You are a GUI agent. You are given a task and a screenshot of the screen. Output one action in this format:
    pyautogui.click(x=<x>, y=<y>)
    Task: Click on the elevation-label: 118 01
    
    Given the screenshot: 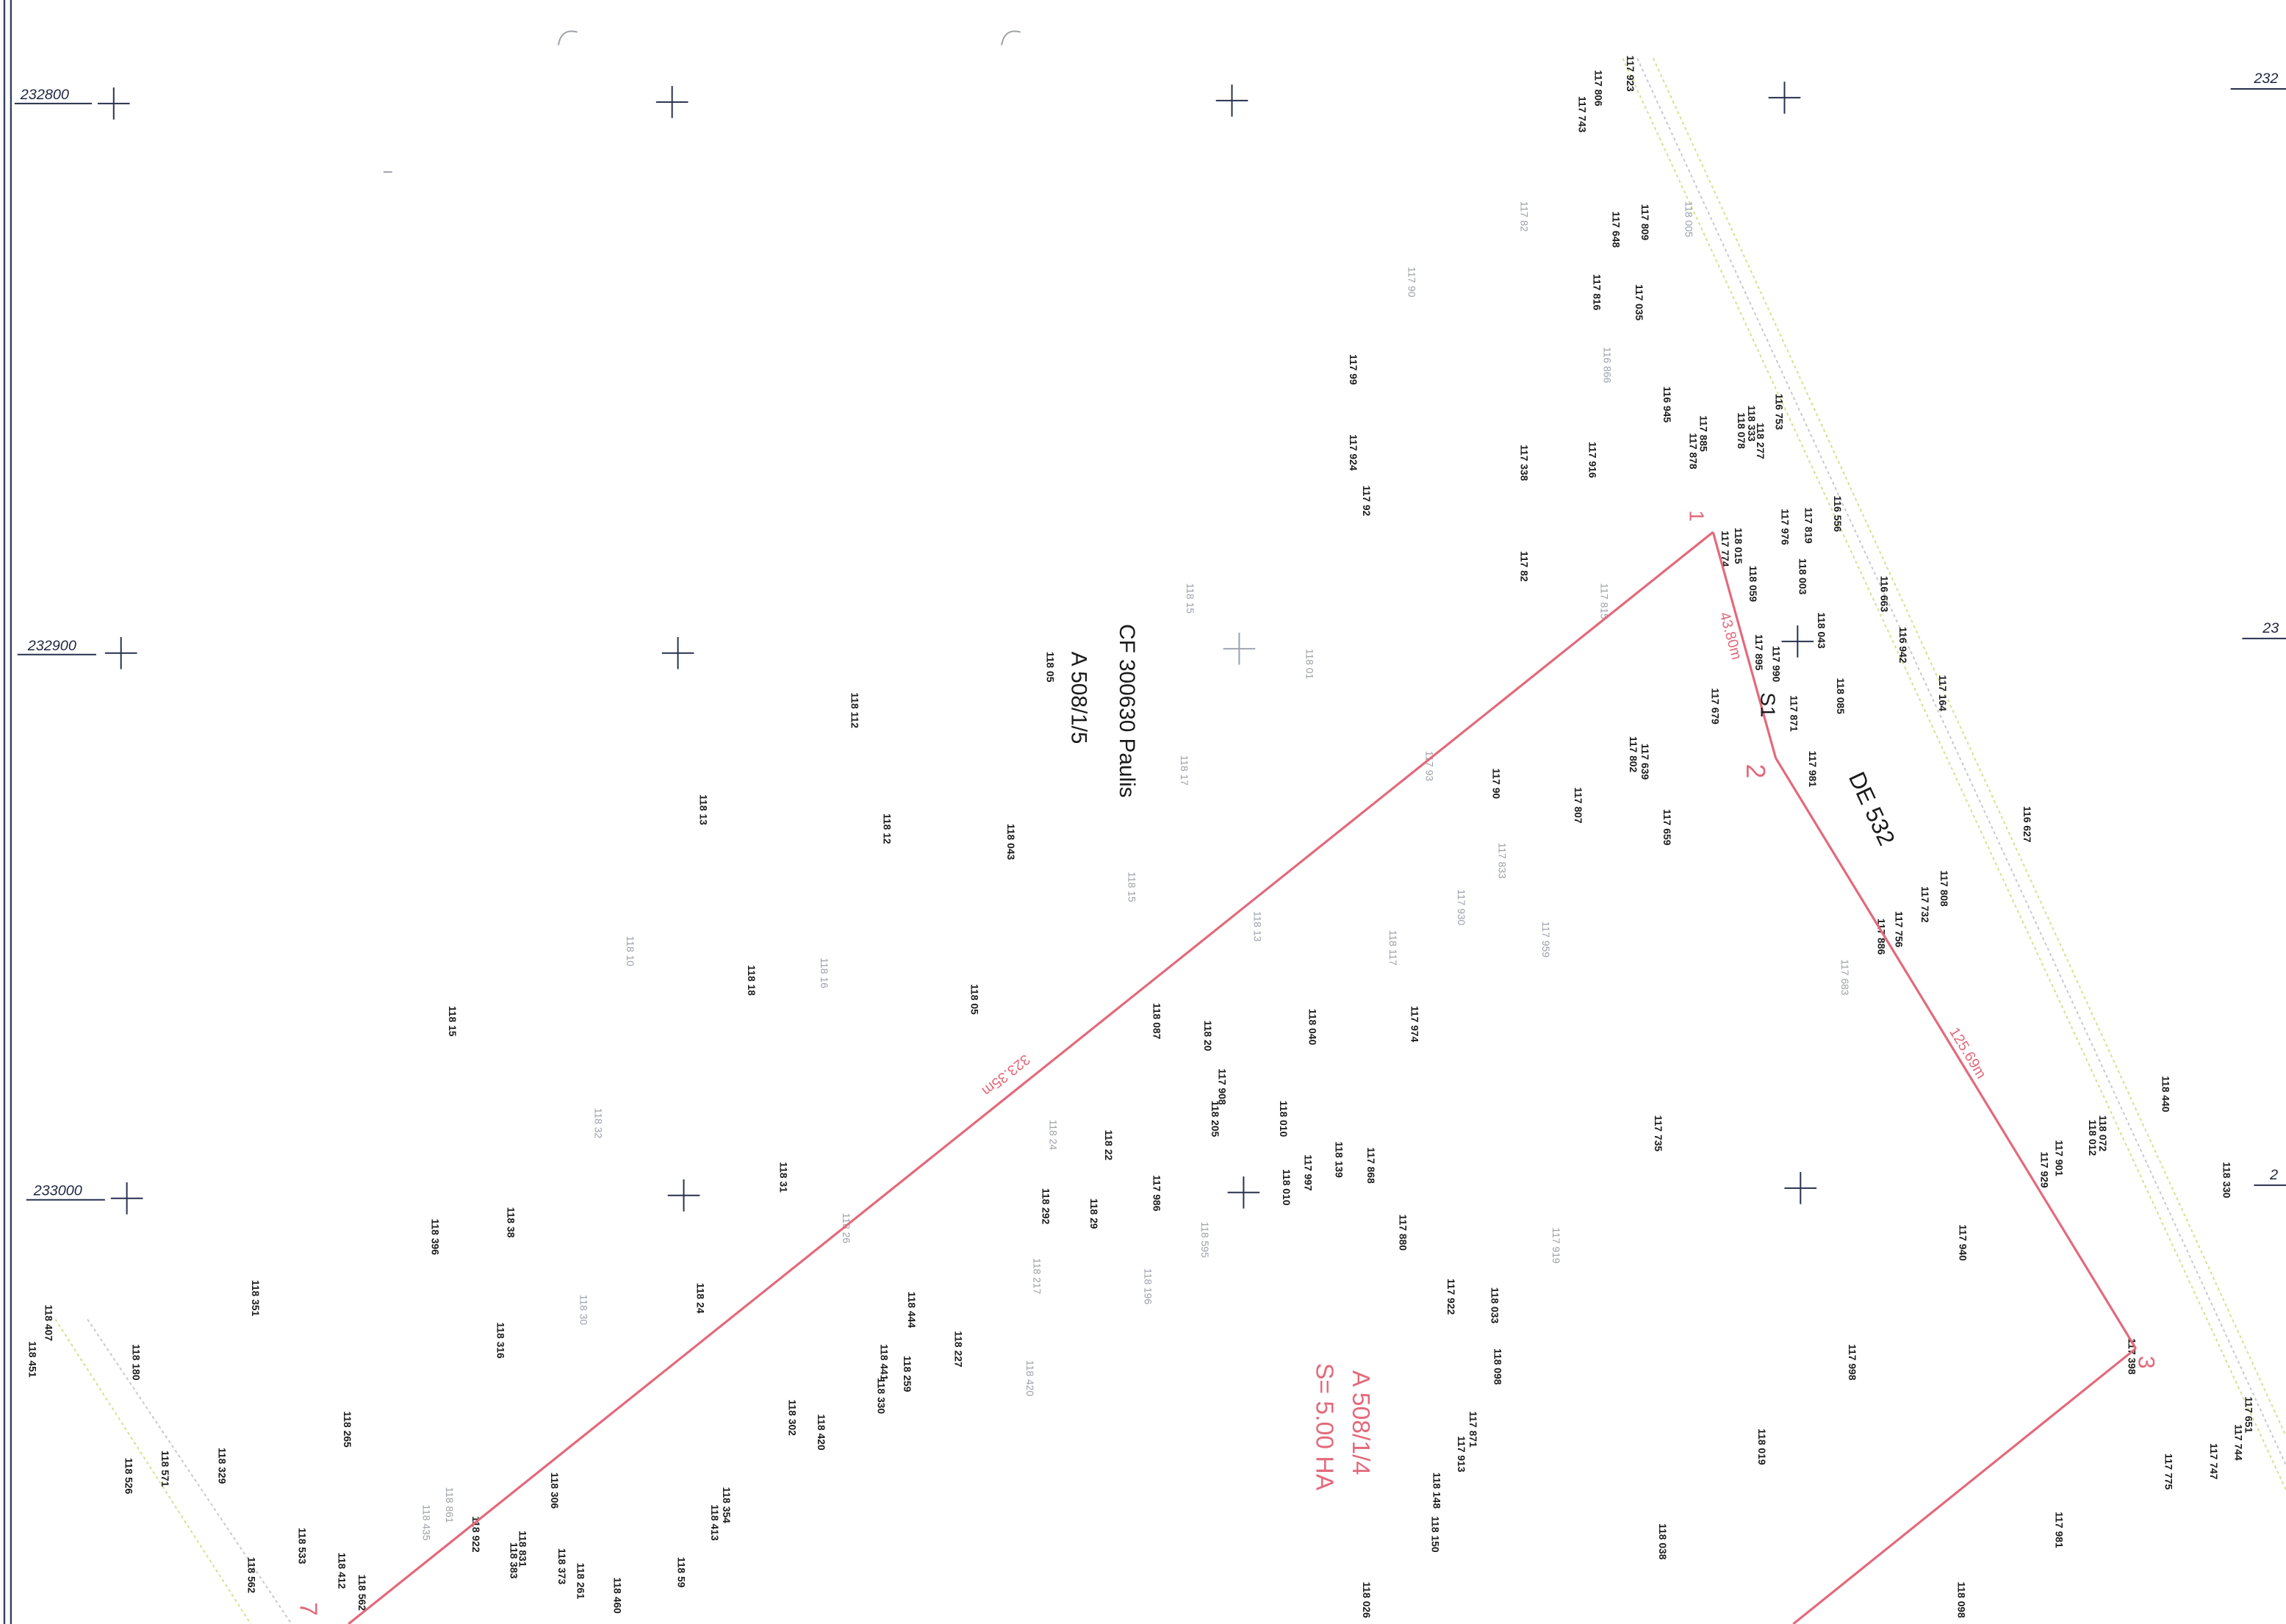 What is the action you would take?
    pyautogui.click(x=1310, y=664)
    